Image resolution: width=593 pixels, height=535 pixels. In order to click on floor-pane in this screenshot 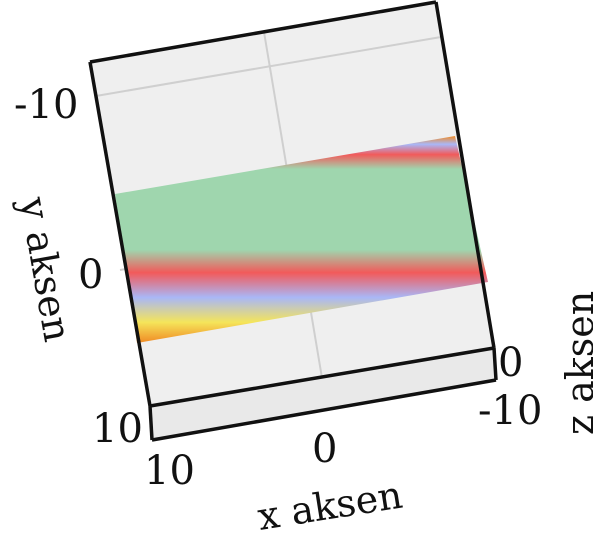, I will do `click(323, 394)`.